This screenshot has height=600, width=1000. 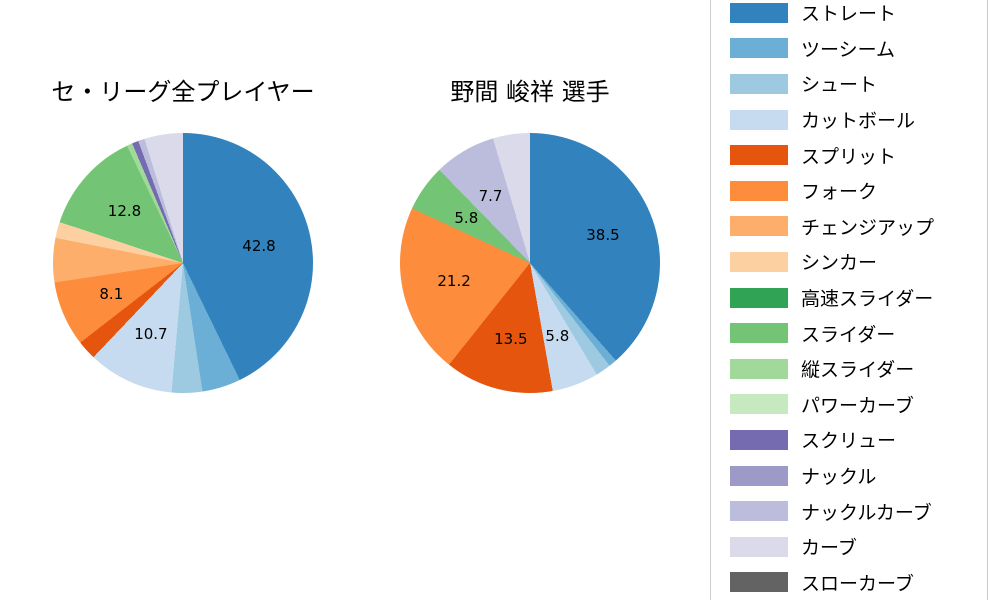 I want to click on legend-item-label: パワーカーブ, so click(x=857, y=405).